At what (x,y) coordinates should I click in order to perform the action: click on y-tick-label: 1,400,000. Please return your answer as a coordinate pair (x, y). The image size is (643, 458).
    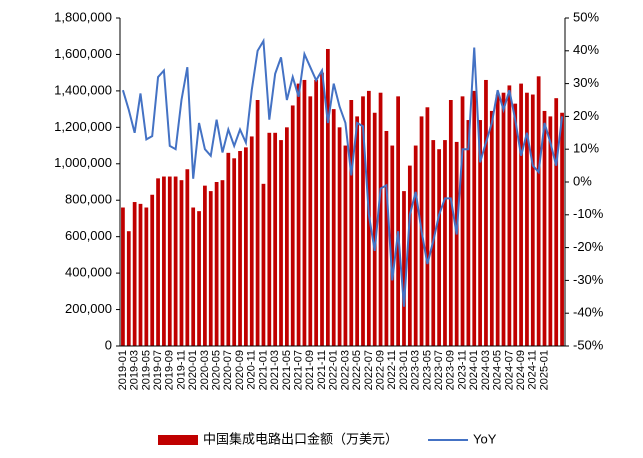
    Looking at the image, I should click on (83, 89).